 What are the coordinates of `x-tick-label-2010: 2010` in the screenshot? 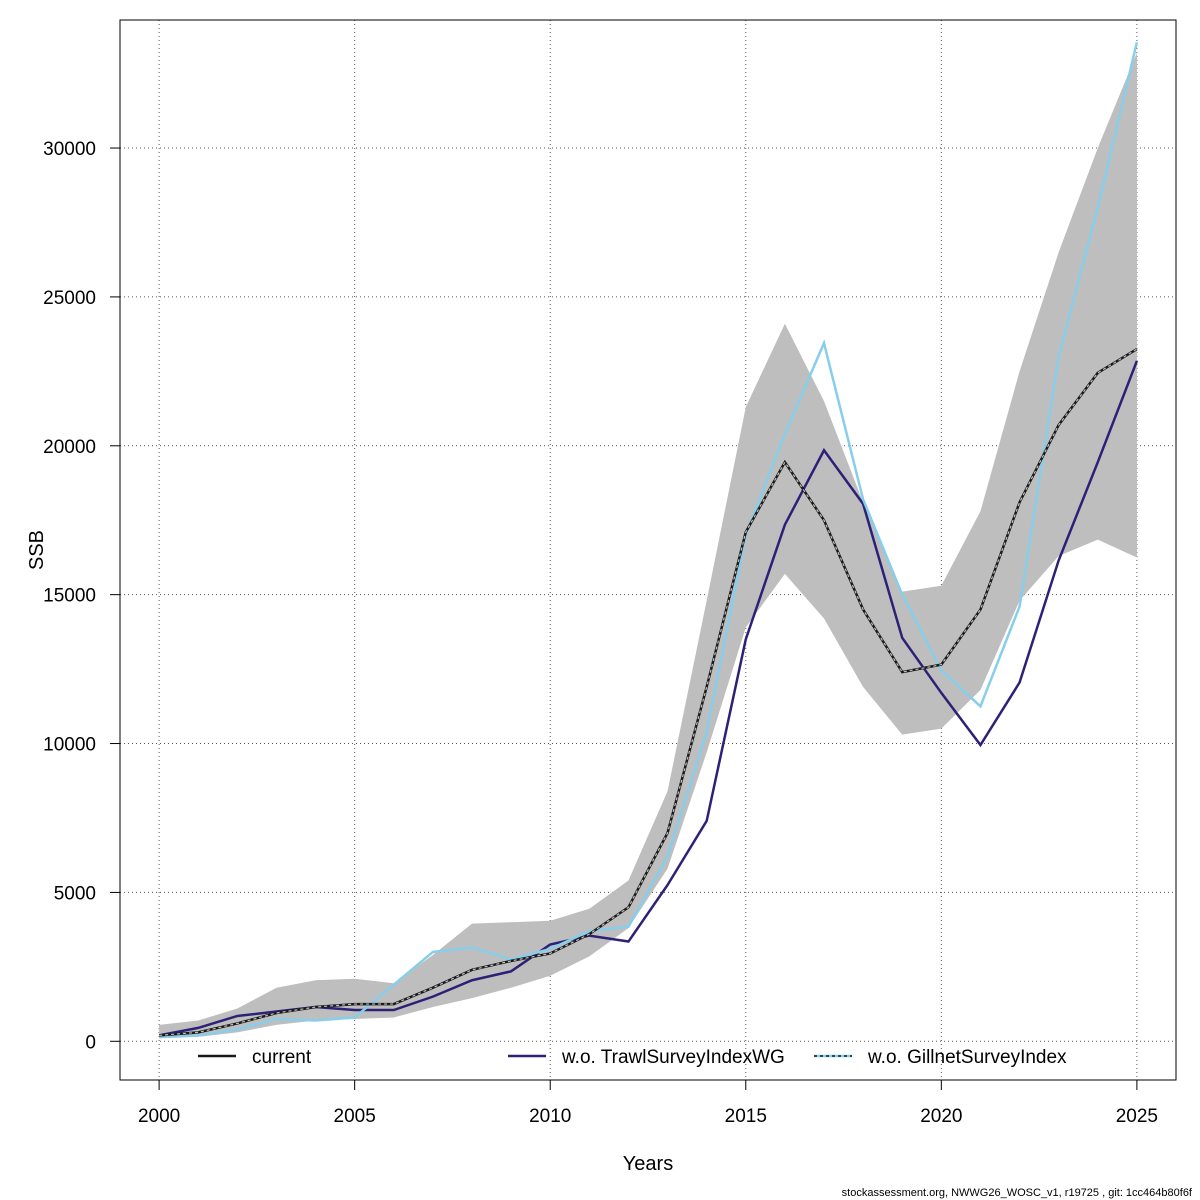 It's located at (550, 1116).